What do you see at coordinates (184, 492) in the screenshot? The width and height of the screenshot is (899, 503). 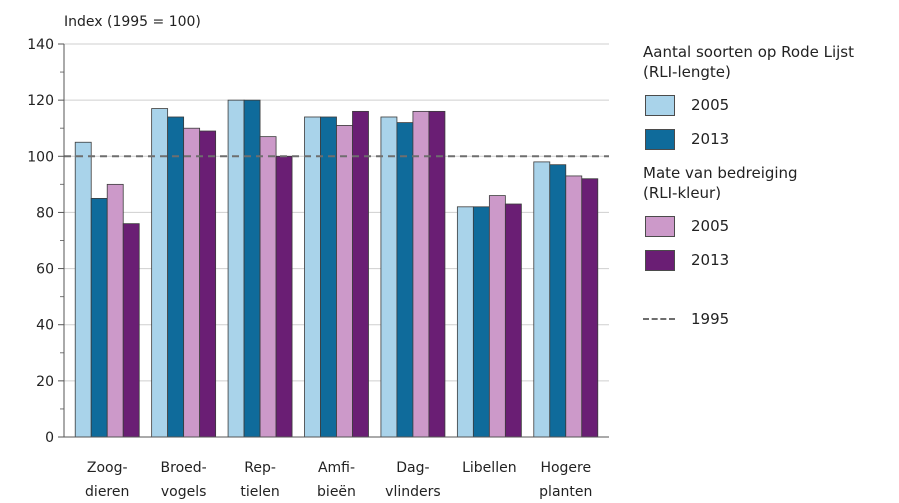 I see `category-label: vogels` at bounding box center [184, 492].